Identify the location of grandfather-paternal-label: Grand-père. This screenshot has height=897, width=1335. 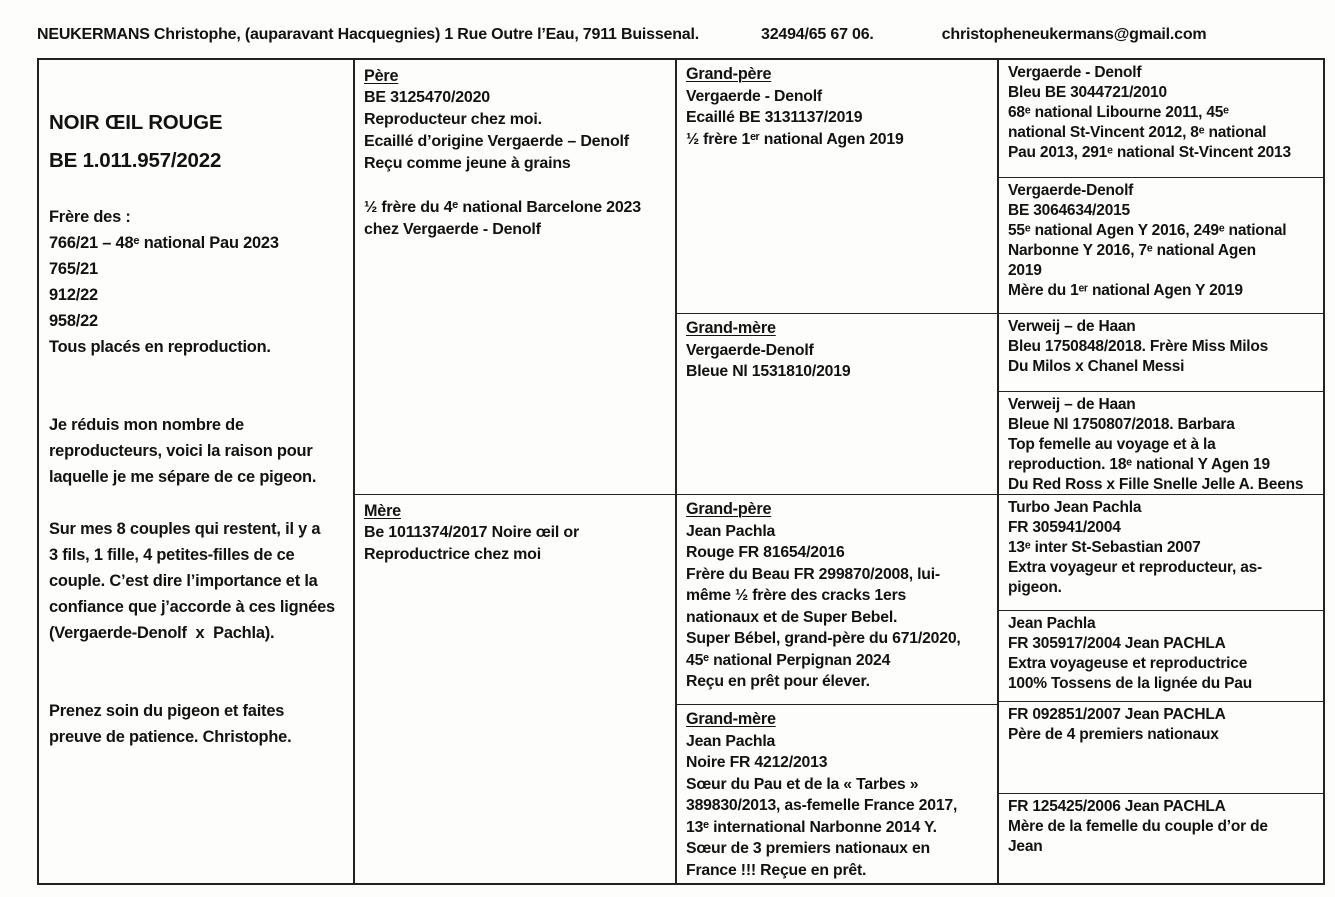
(729, 74).